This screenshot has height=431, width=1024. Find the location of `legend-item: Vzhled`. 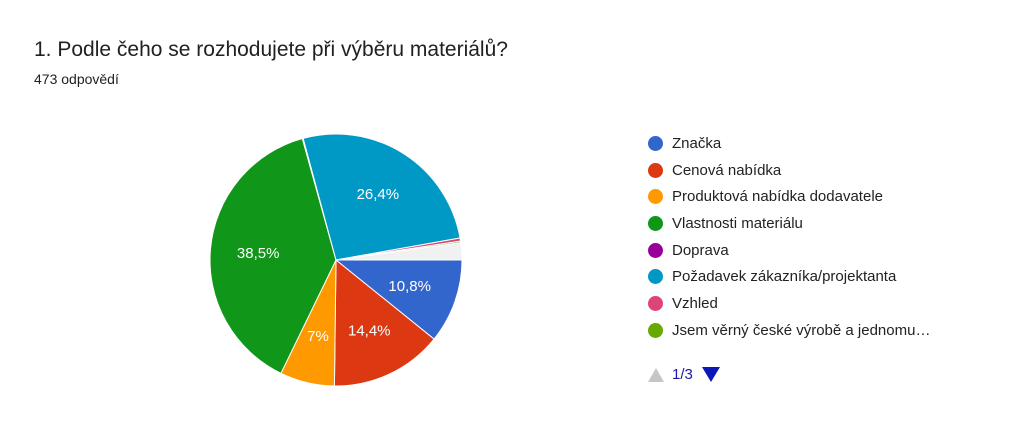

legend-item: Vzhled is located at coordinates (789, 303).